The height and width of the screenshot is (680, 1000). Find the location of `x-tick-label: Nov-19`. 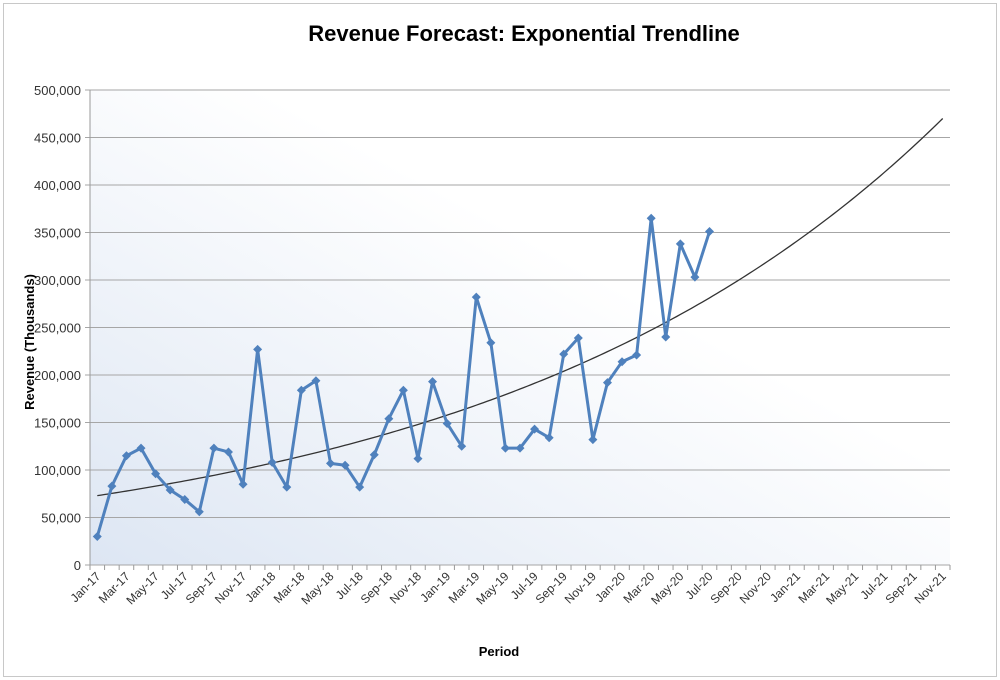

x-tick-label: Nov-19 is located at coordinates (580, 587).